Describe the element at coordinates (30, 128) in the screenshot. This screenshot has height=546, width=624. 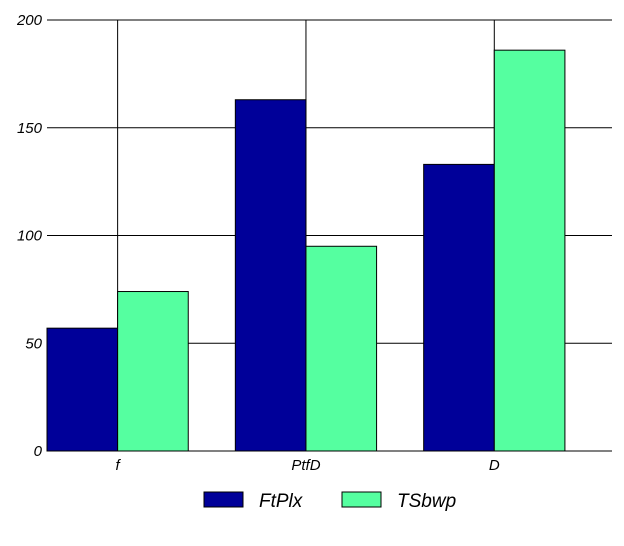
I see `y-tick-label: 150` at that location.